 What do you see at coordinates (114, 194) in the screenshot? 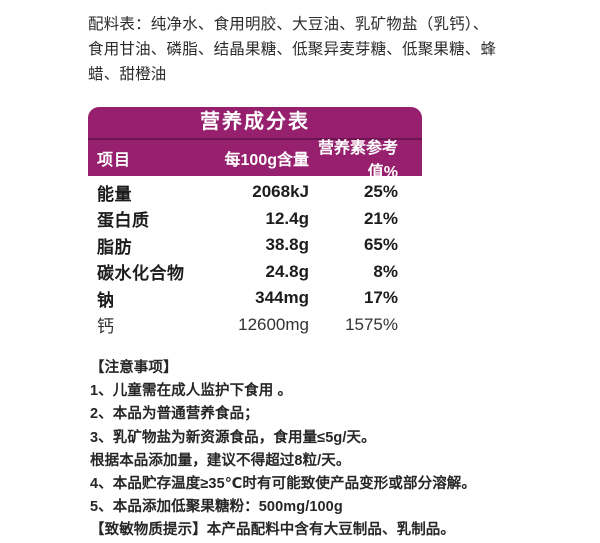
I see `row-item: 能量` at bounding box center [114, 194].